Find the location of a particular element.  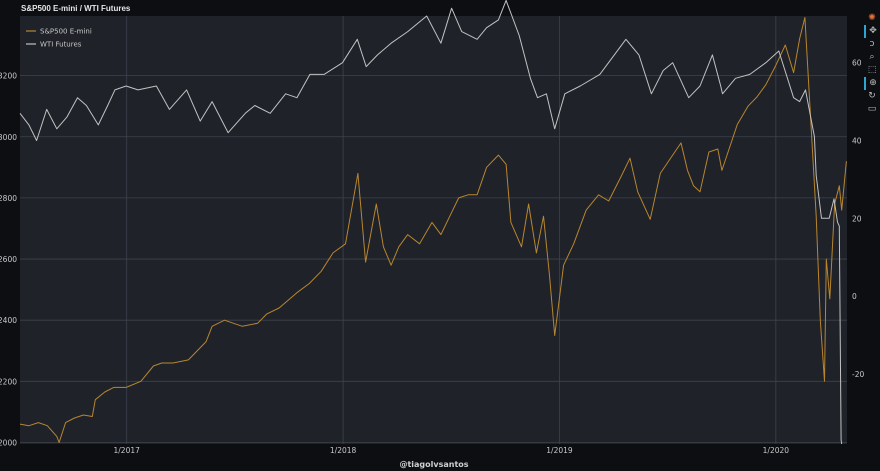

y-left-tick-label: 3000 is located at coordinates (8, 137).